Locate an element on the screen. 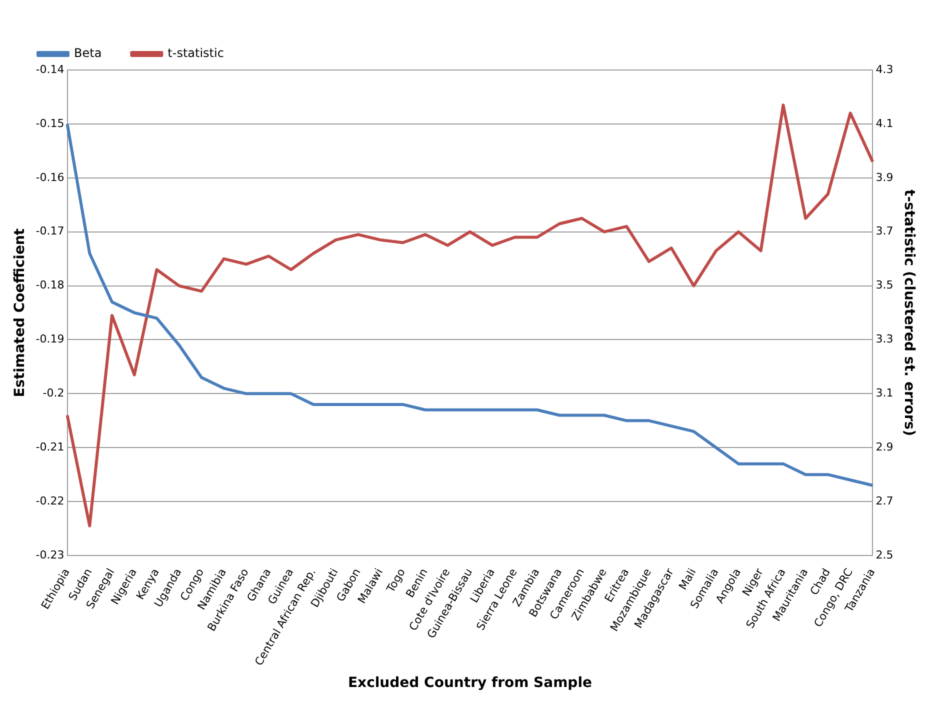 This screenshot has width=939, height=704. y2-tick-label: 2.5 is located at coordinates (885, 555).